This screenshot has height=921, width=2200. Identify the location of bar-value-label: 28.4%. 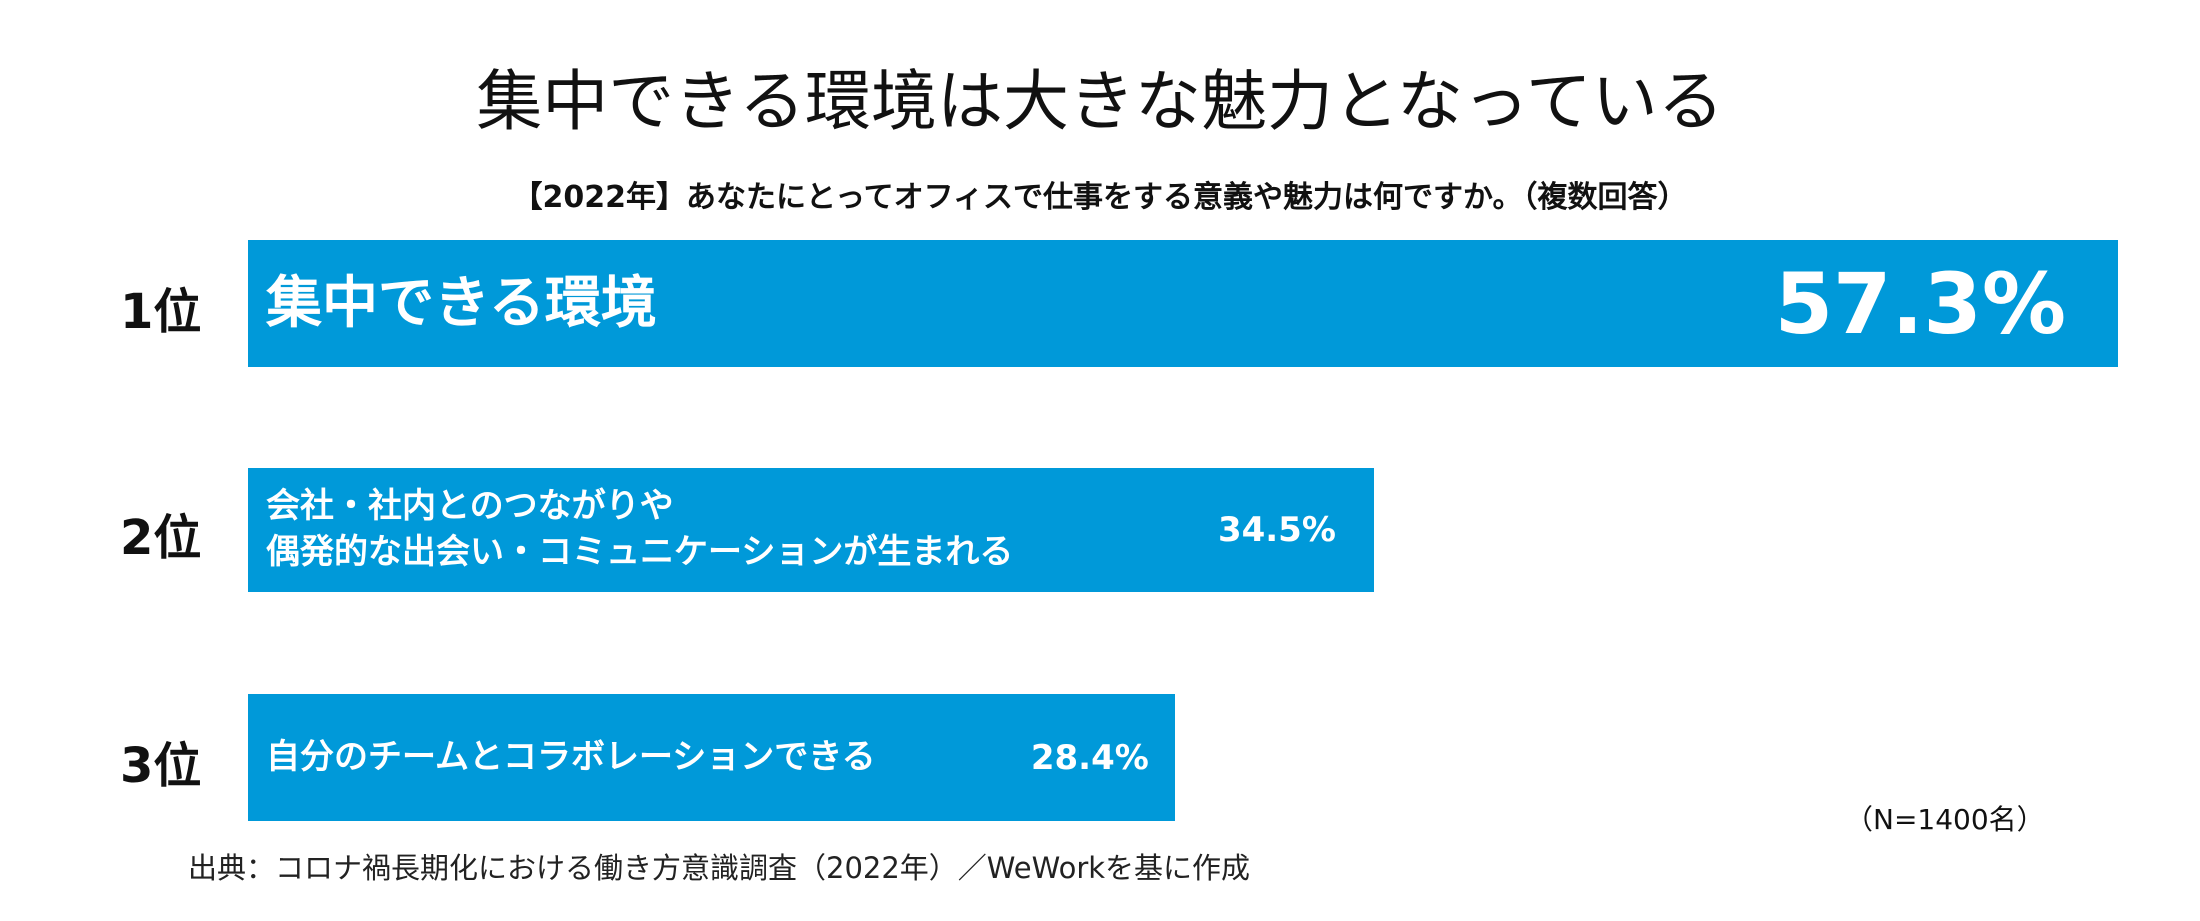
(1089, 757).